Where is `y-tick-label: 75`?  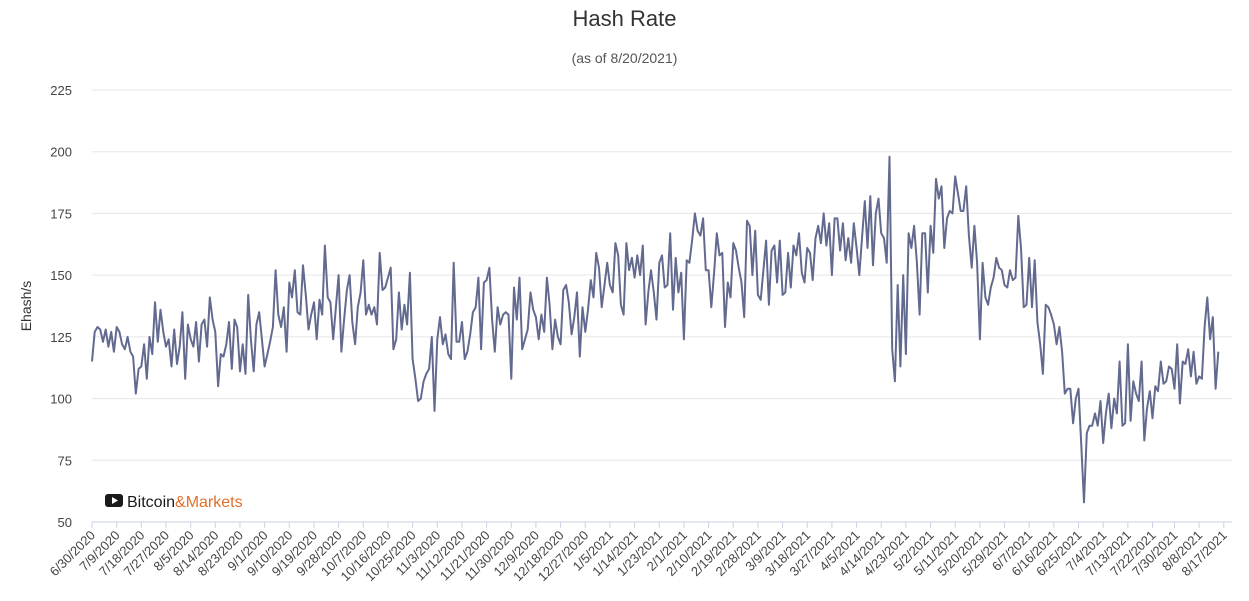
y-tick-label: 75 is located at coordinates (65, 460).